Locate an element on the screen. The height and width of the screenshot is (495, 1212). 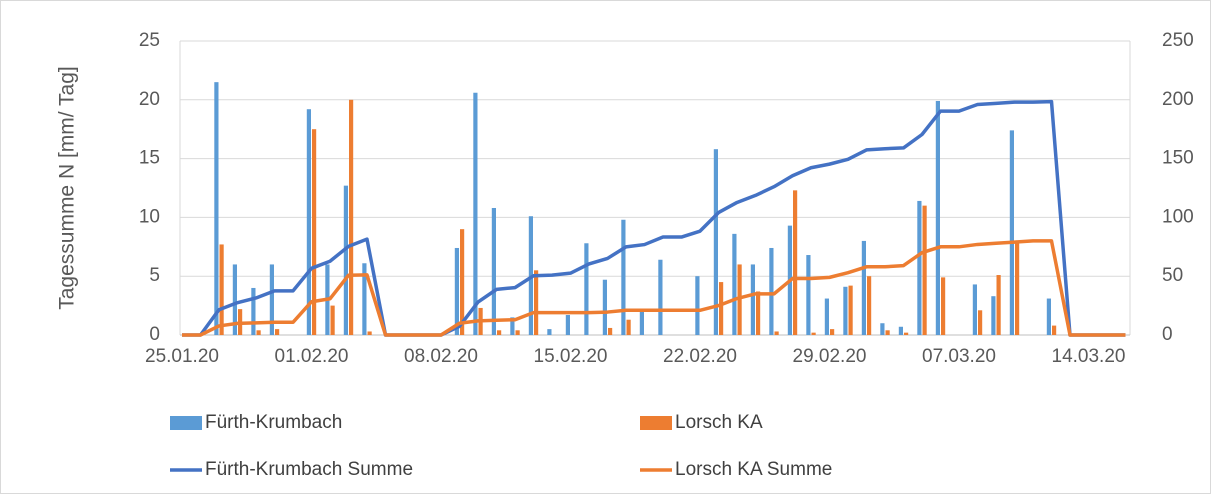
x-tick-label: 15.02.20 is located at coordinates (571, 356).